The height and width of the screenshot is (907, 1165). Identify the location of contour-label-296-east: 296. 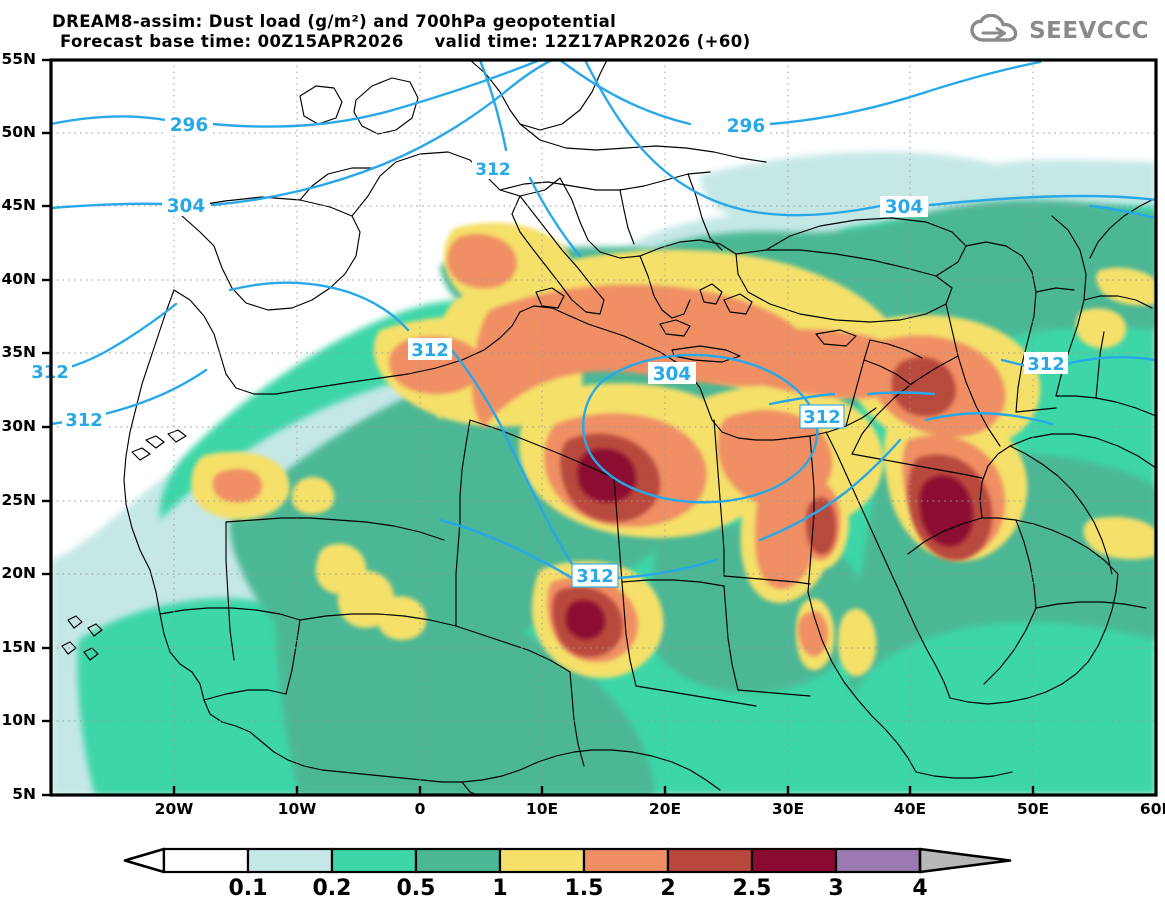
(746, 126).